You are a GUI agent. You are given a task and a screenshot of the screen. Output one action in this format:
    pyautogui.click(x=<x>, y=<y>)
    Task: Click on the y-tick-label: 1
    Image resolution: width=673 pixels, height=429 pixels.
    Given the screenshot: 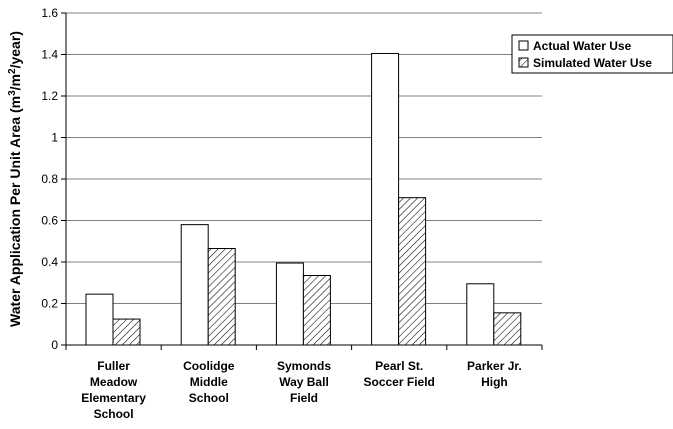 What is the action you would take?
    pyautogui.click(x=54, y=138)
    